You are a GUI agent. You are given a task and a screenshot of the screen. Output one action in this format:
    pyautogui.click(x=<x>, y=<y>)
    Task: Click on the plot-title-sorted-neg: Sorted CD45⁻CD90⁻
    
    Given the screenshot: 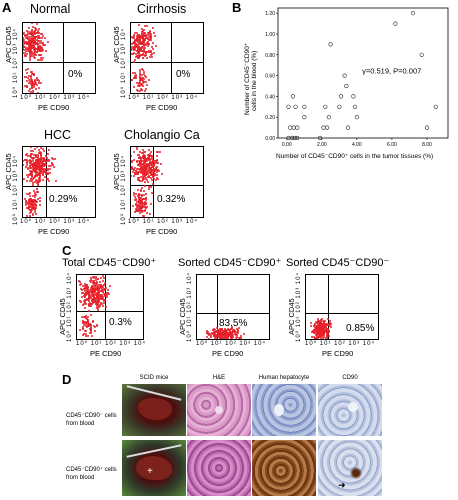 What is the action you would take?
    pyautogui.click(x=338, y=263)
    